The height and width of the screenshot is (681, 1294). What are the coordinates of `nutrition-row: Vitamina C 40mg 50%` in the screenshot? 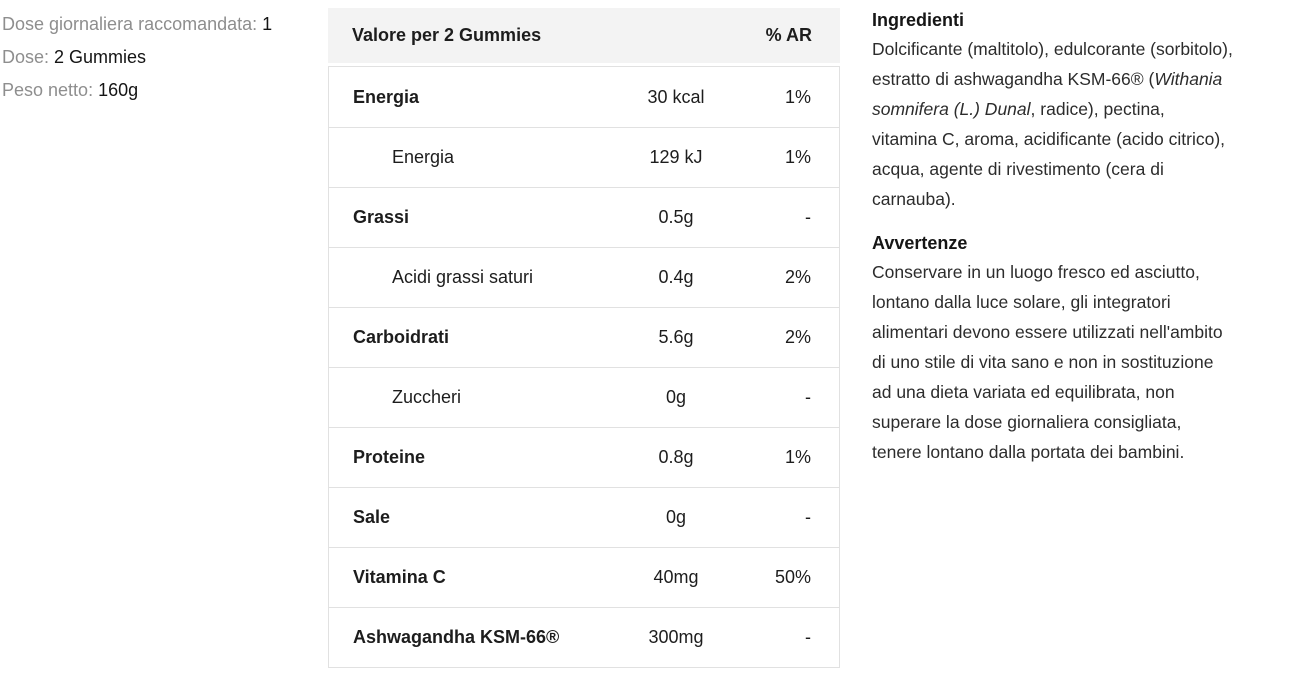 It's located at (584, 577).